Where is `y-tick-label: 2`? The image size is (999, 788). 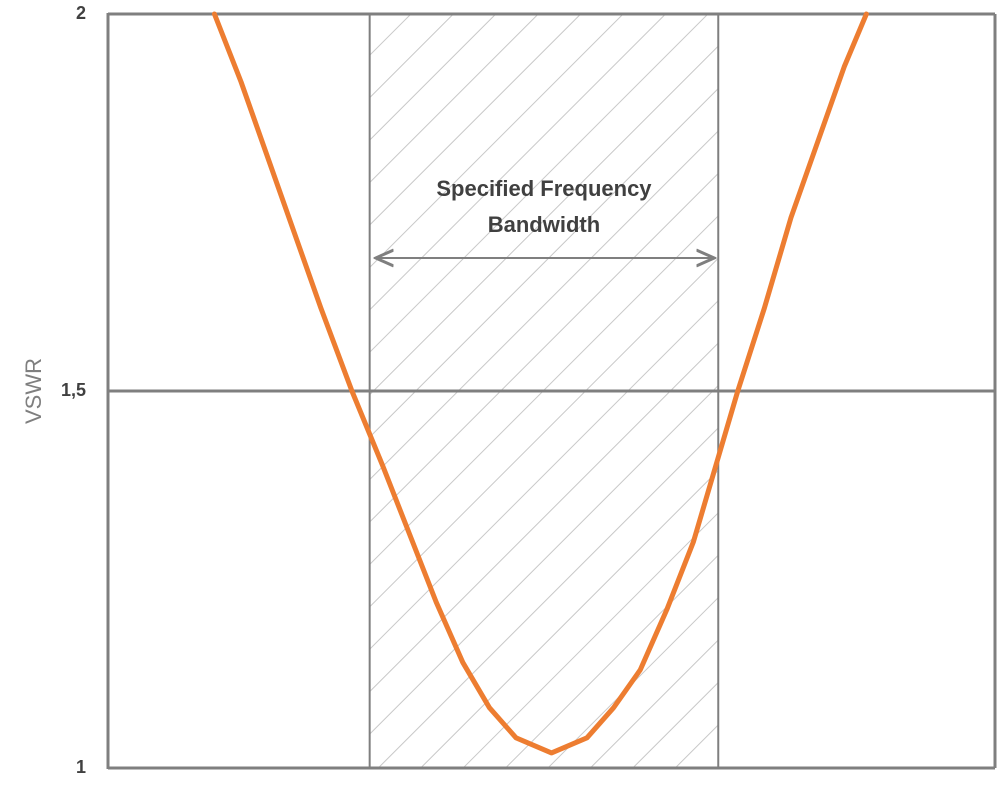
y-tick-label: 2 is located at coordinates (81, 13).